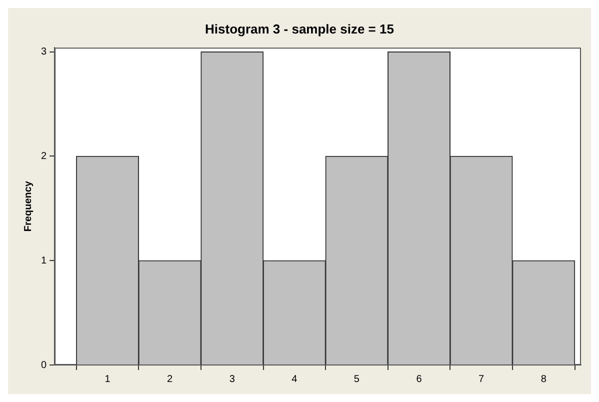 The width and height of the screenshot is (599, 402). Describe the element at coordinates (44, 365) in the screenshot. I see `y-tick-label: 0` at that location.